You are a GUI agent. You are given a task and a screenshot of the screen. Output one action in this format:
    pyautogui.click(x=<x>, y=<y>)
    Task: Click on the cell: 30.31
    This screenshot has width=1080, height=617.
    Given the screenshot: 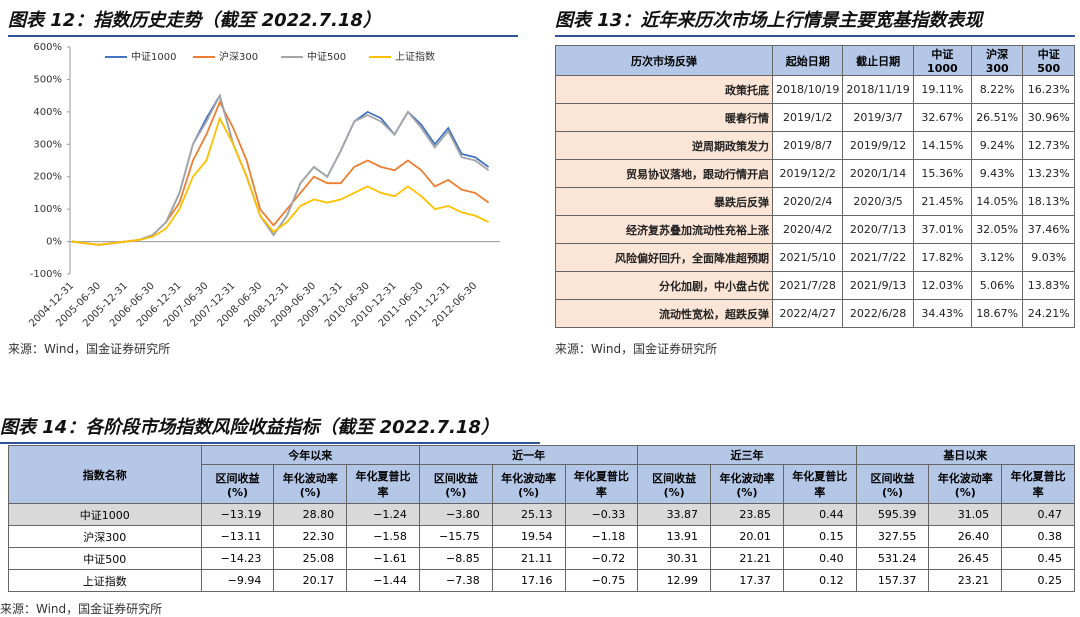 What is the action you would take?
    pyautogui.click(x=674, y=558)
    